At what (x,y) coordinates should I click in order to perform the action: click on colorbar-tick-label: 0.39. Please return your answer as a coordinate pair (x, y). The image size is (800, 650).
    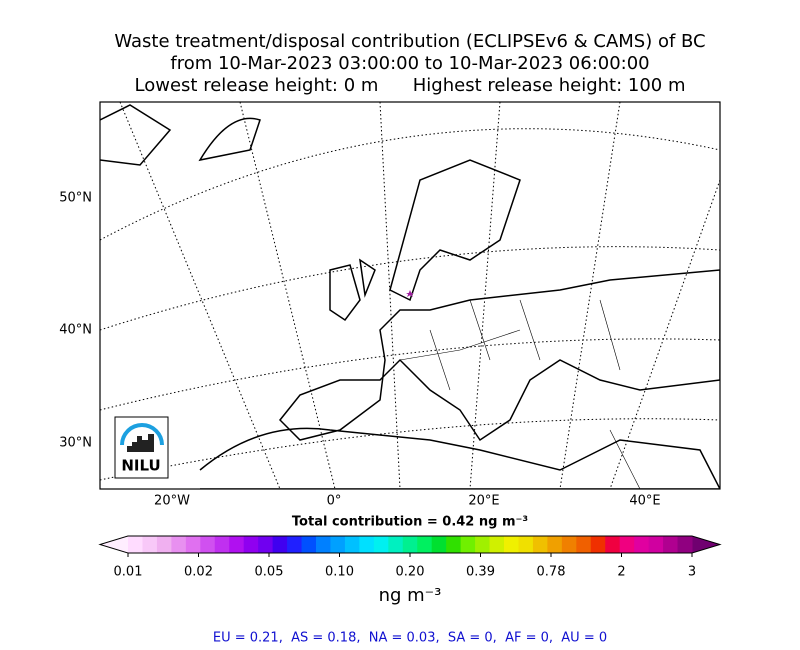
    Looking at the image, I should click on (480, 572).